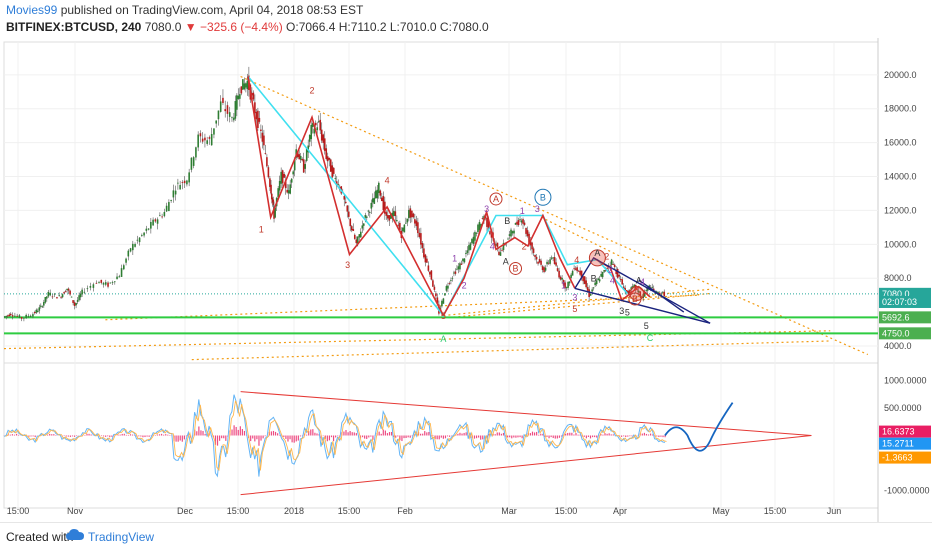 Image resolution: width=932 pixels, height=551 pixels. I want to click on time-tick-label: 15:00, so click(18, 511).